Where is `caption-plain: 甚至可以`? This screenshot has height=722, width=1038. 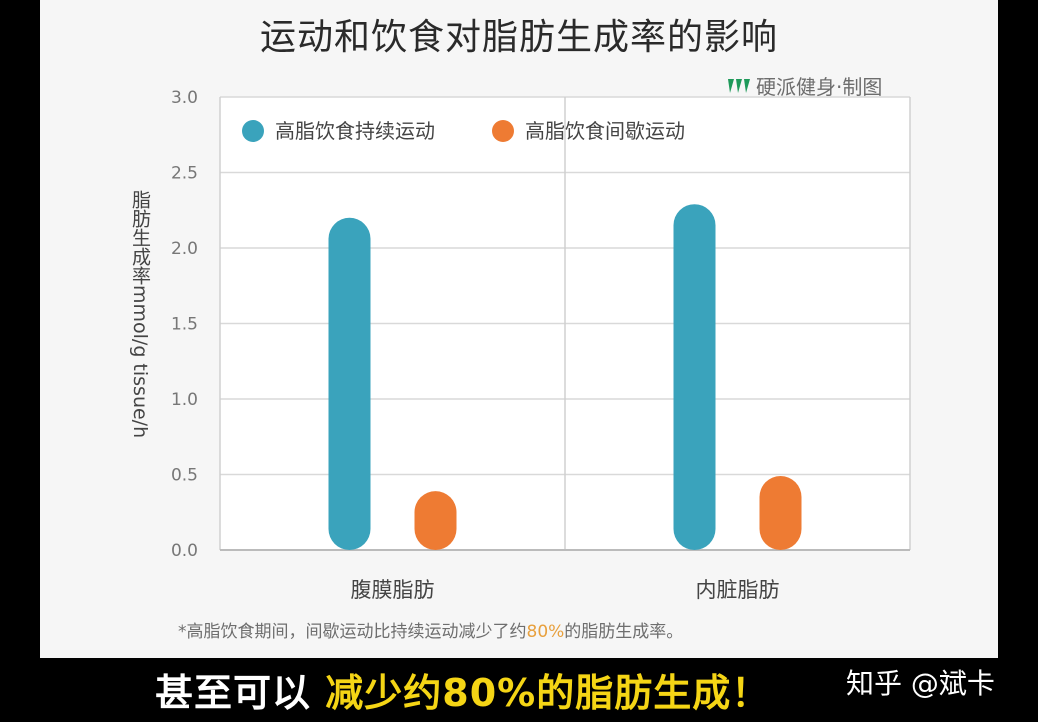
caption-plain: 甚至可以 is located at coordinates (233, 693).